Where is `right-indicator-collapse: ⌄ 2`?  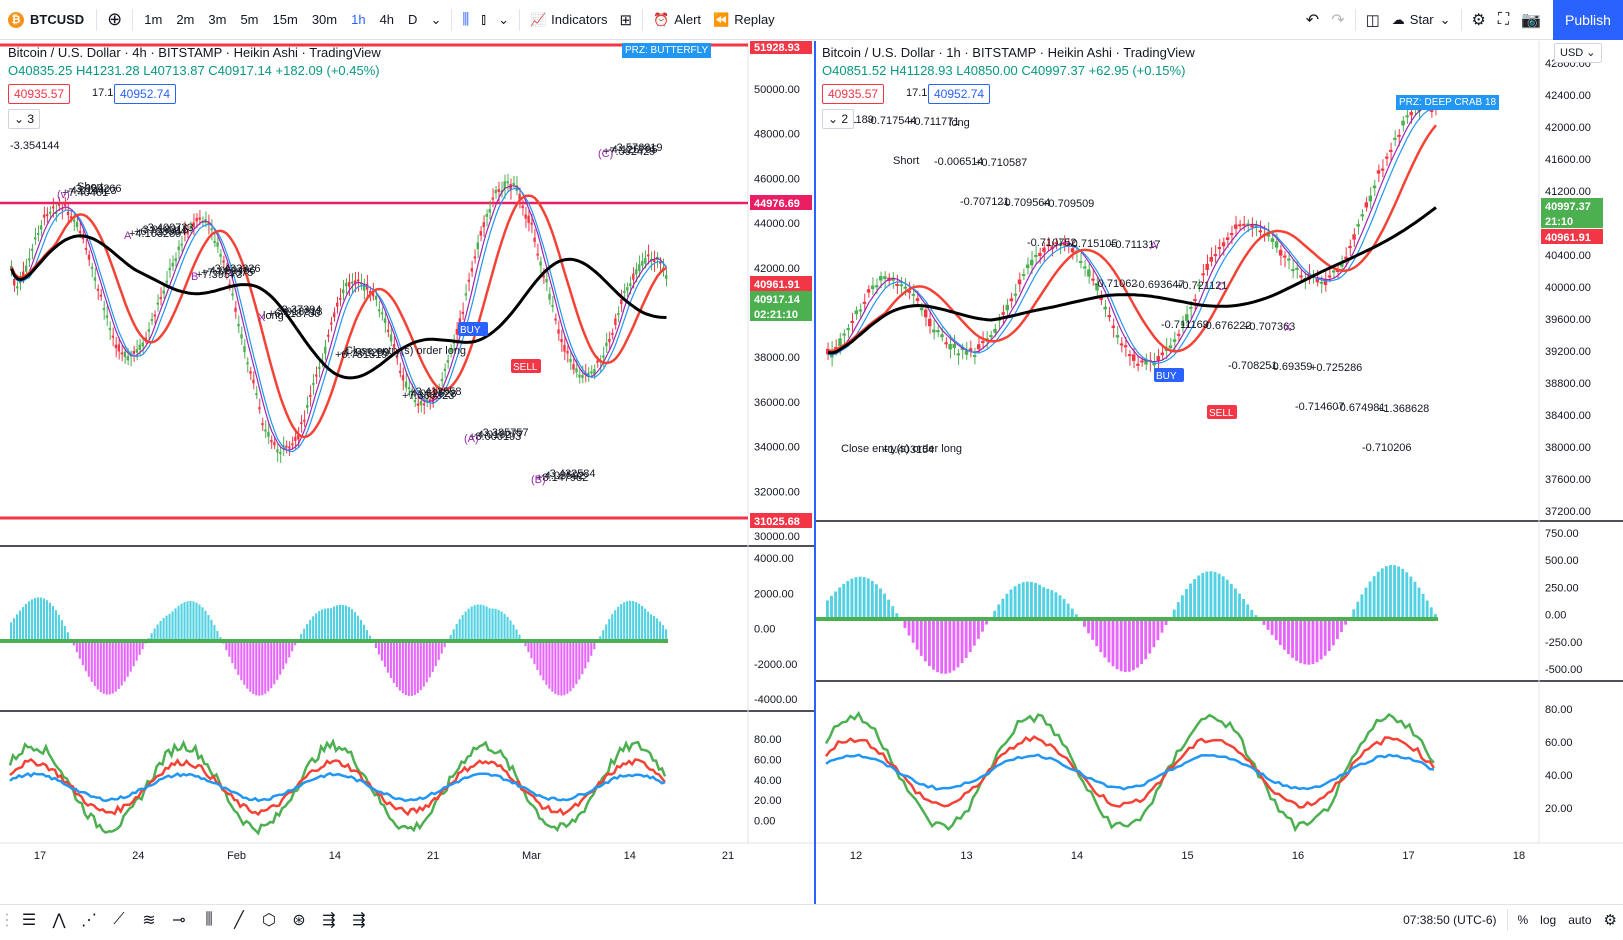
right-indicator-collapse: ⌄ 2 is located at coordinates (838, 119).